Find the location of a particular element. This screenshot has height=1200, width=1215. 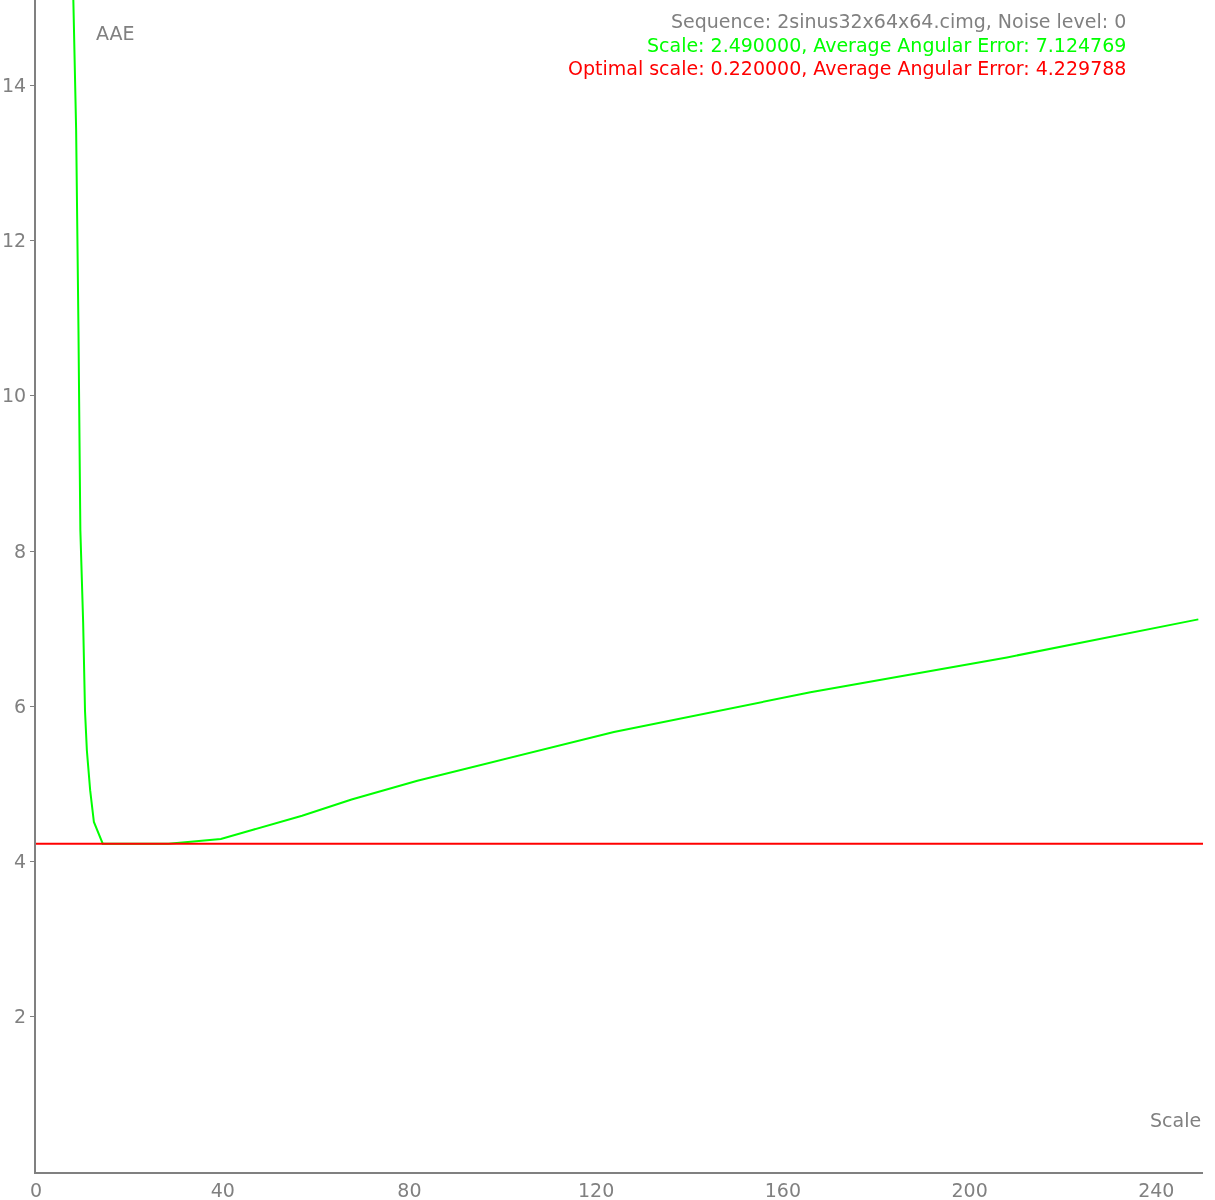

x-axis-title: Scale is located at coordinates (1176, 1120).